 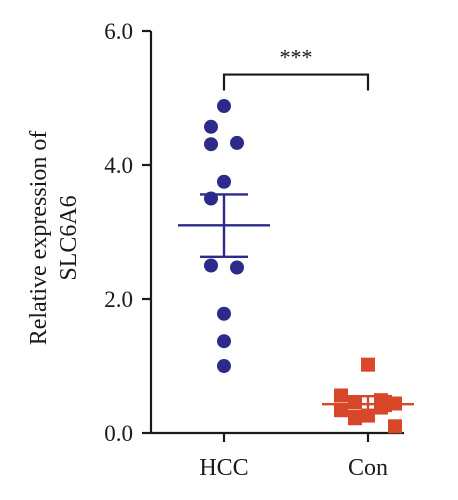 I want to click on x-category-label: HCC, so click(x=223, y=468).